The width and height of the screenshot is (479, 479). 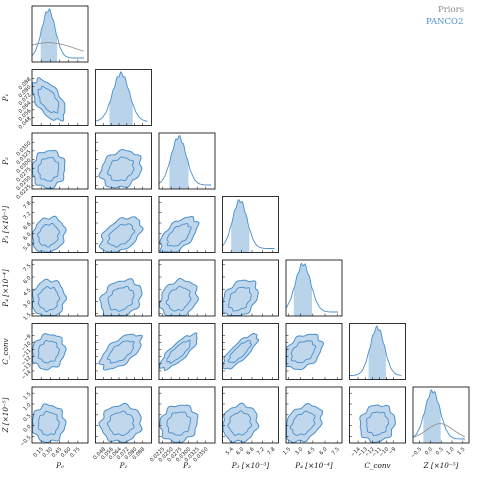 I want to click on ylabel-4: P₄ [×10⁻⁴], so click(x=5, y=288).